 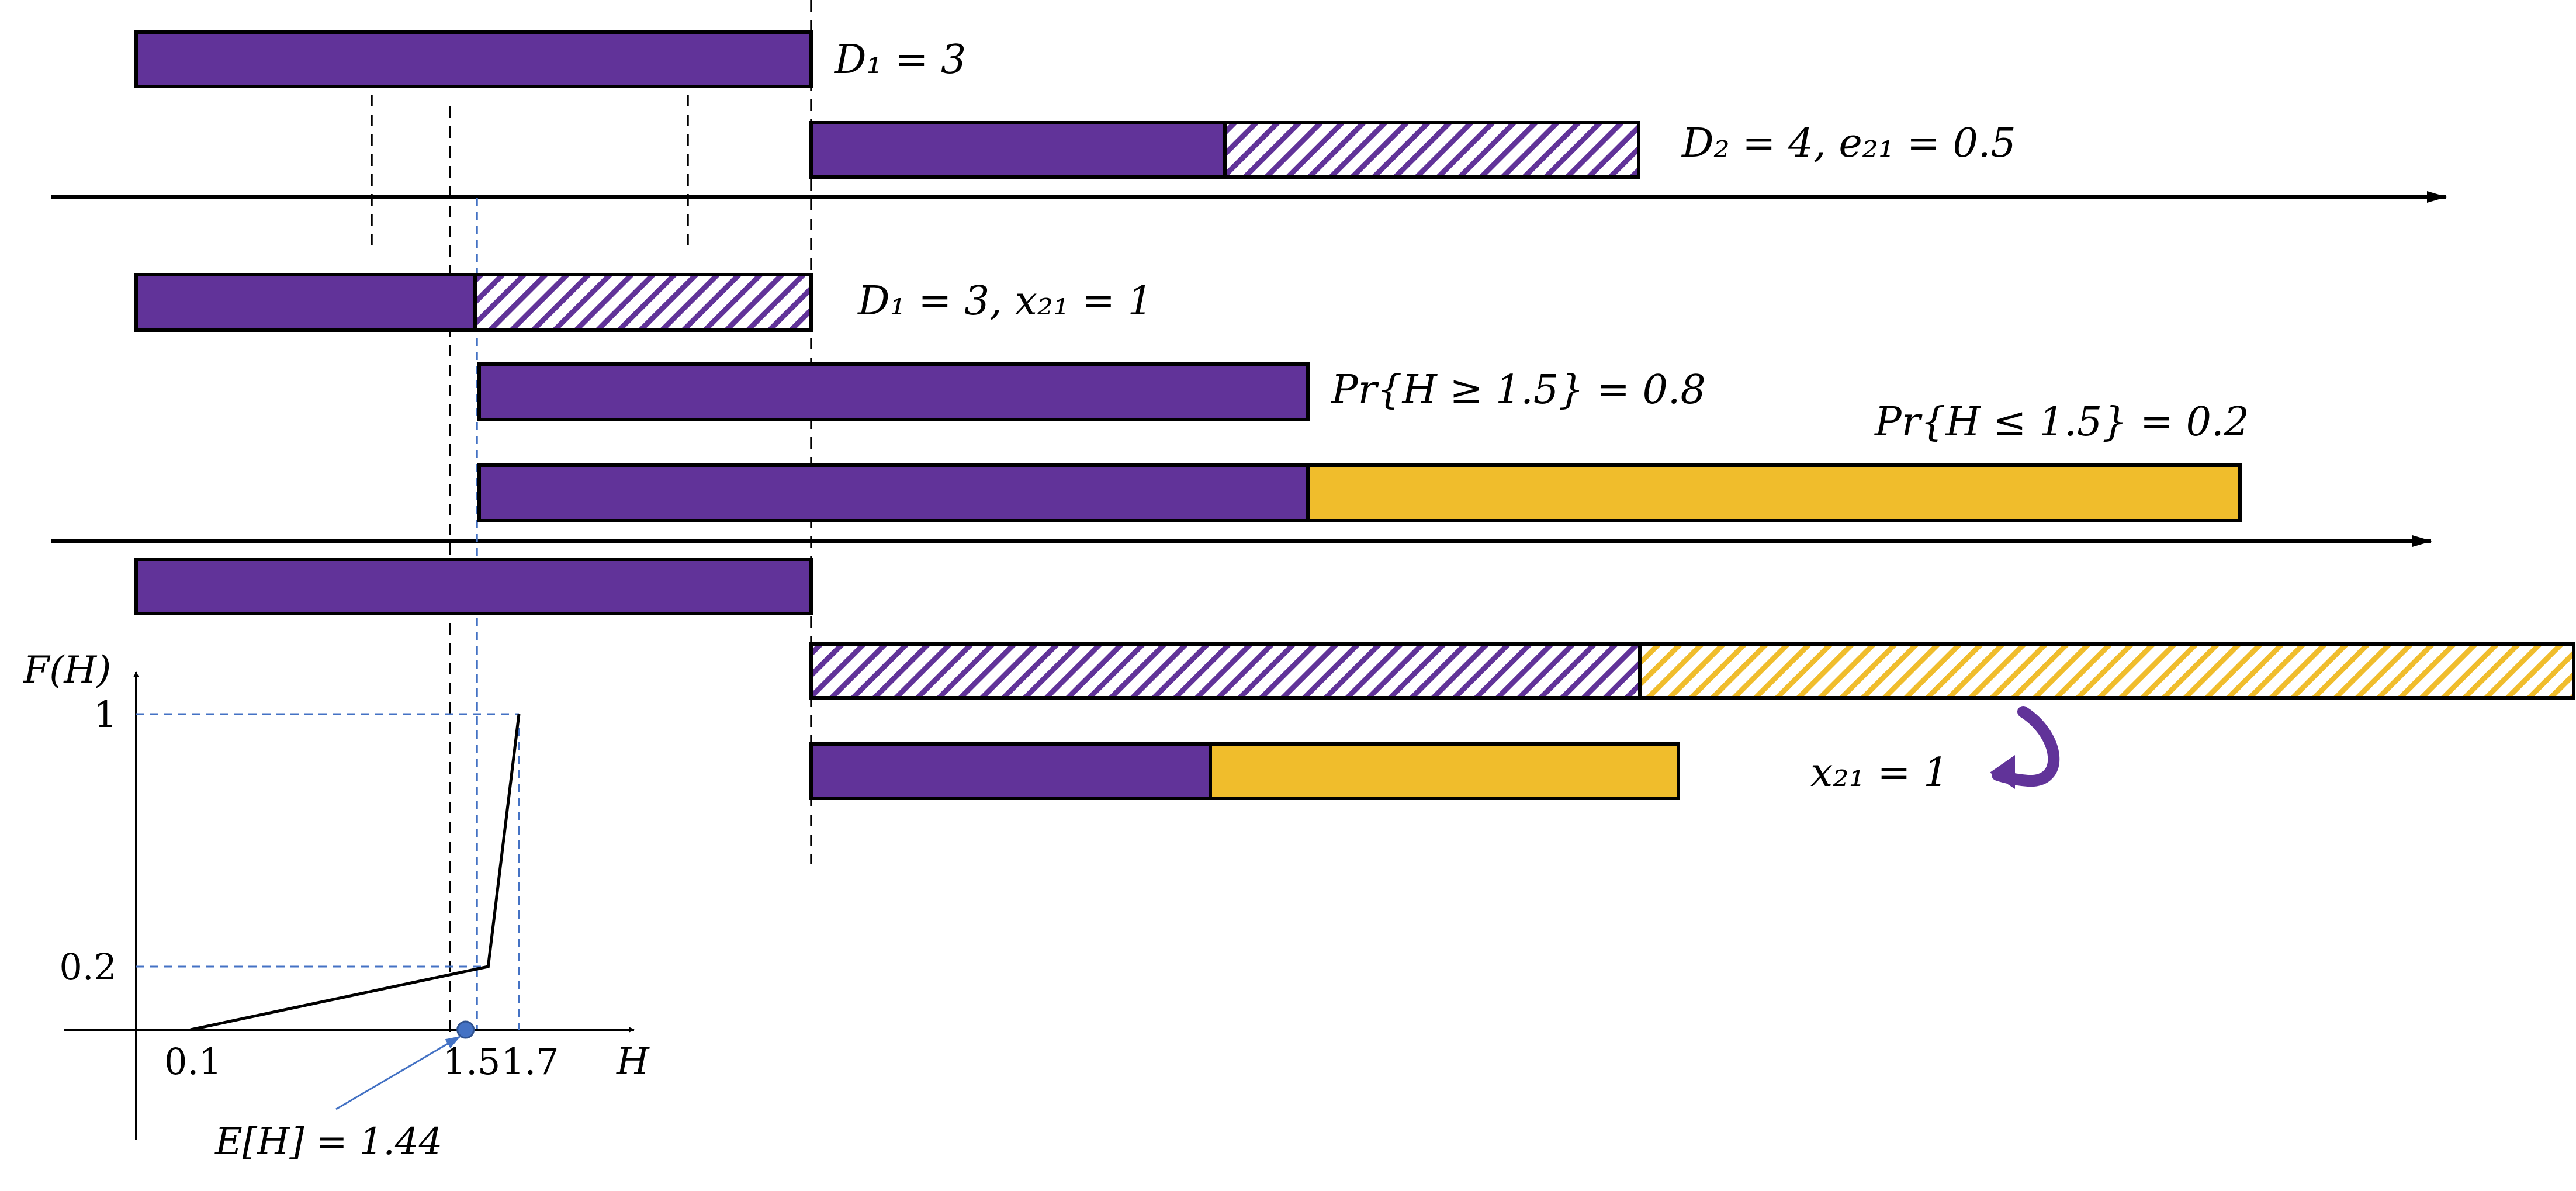 I want to click on job-2-hatched-purple, so click(x=1225, y=671).